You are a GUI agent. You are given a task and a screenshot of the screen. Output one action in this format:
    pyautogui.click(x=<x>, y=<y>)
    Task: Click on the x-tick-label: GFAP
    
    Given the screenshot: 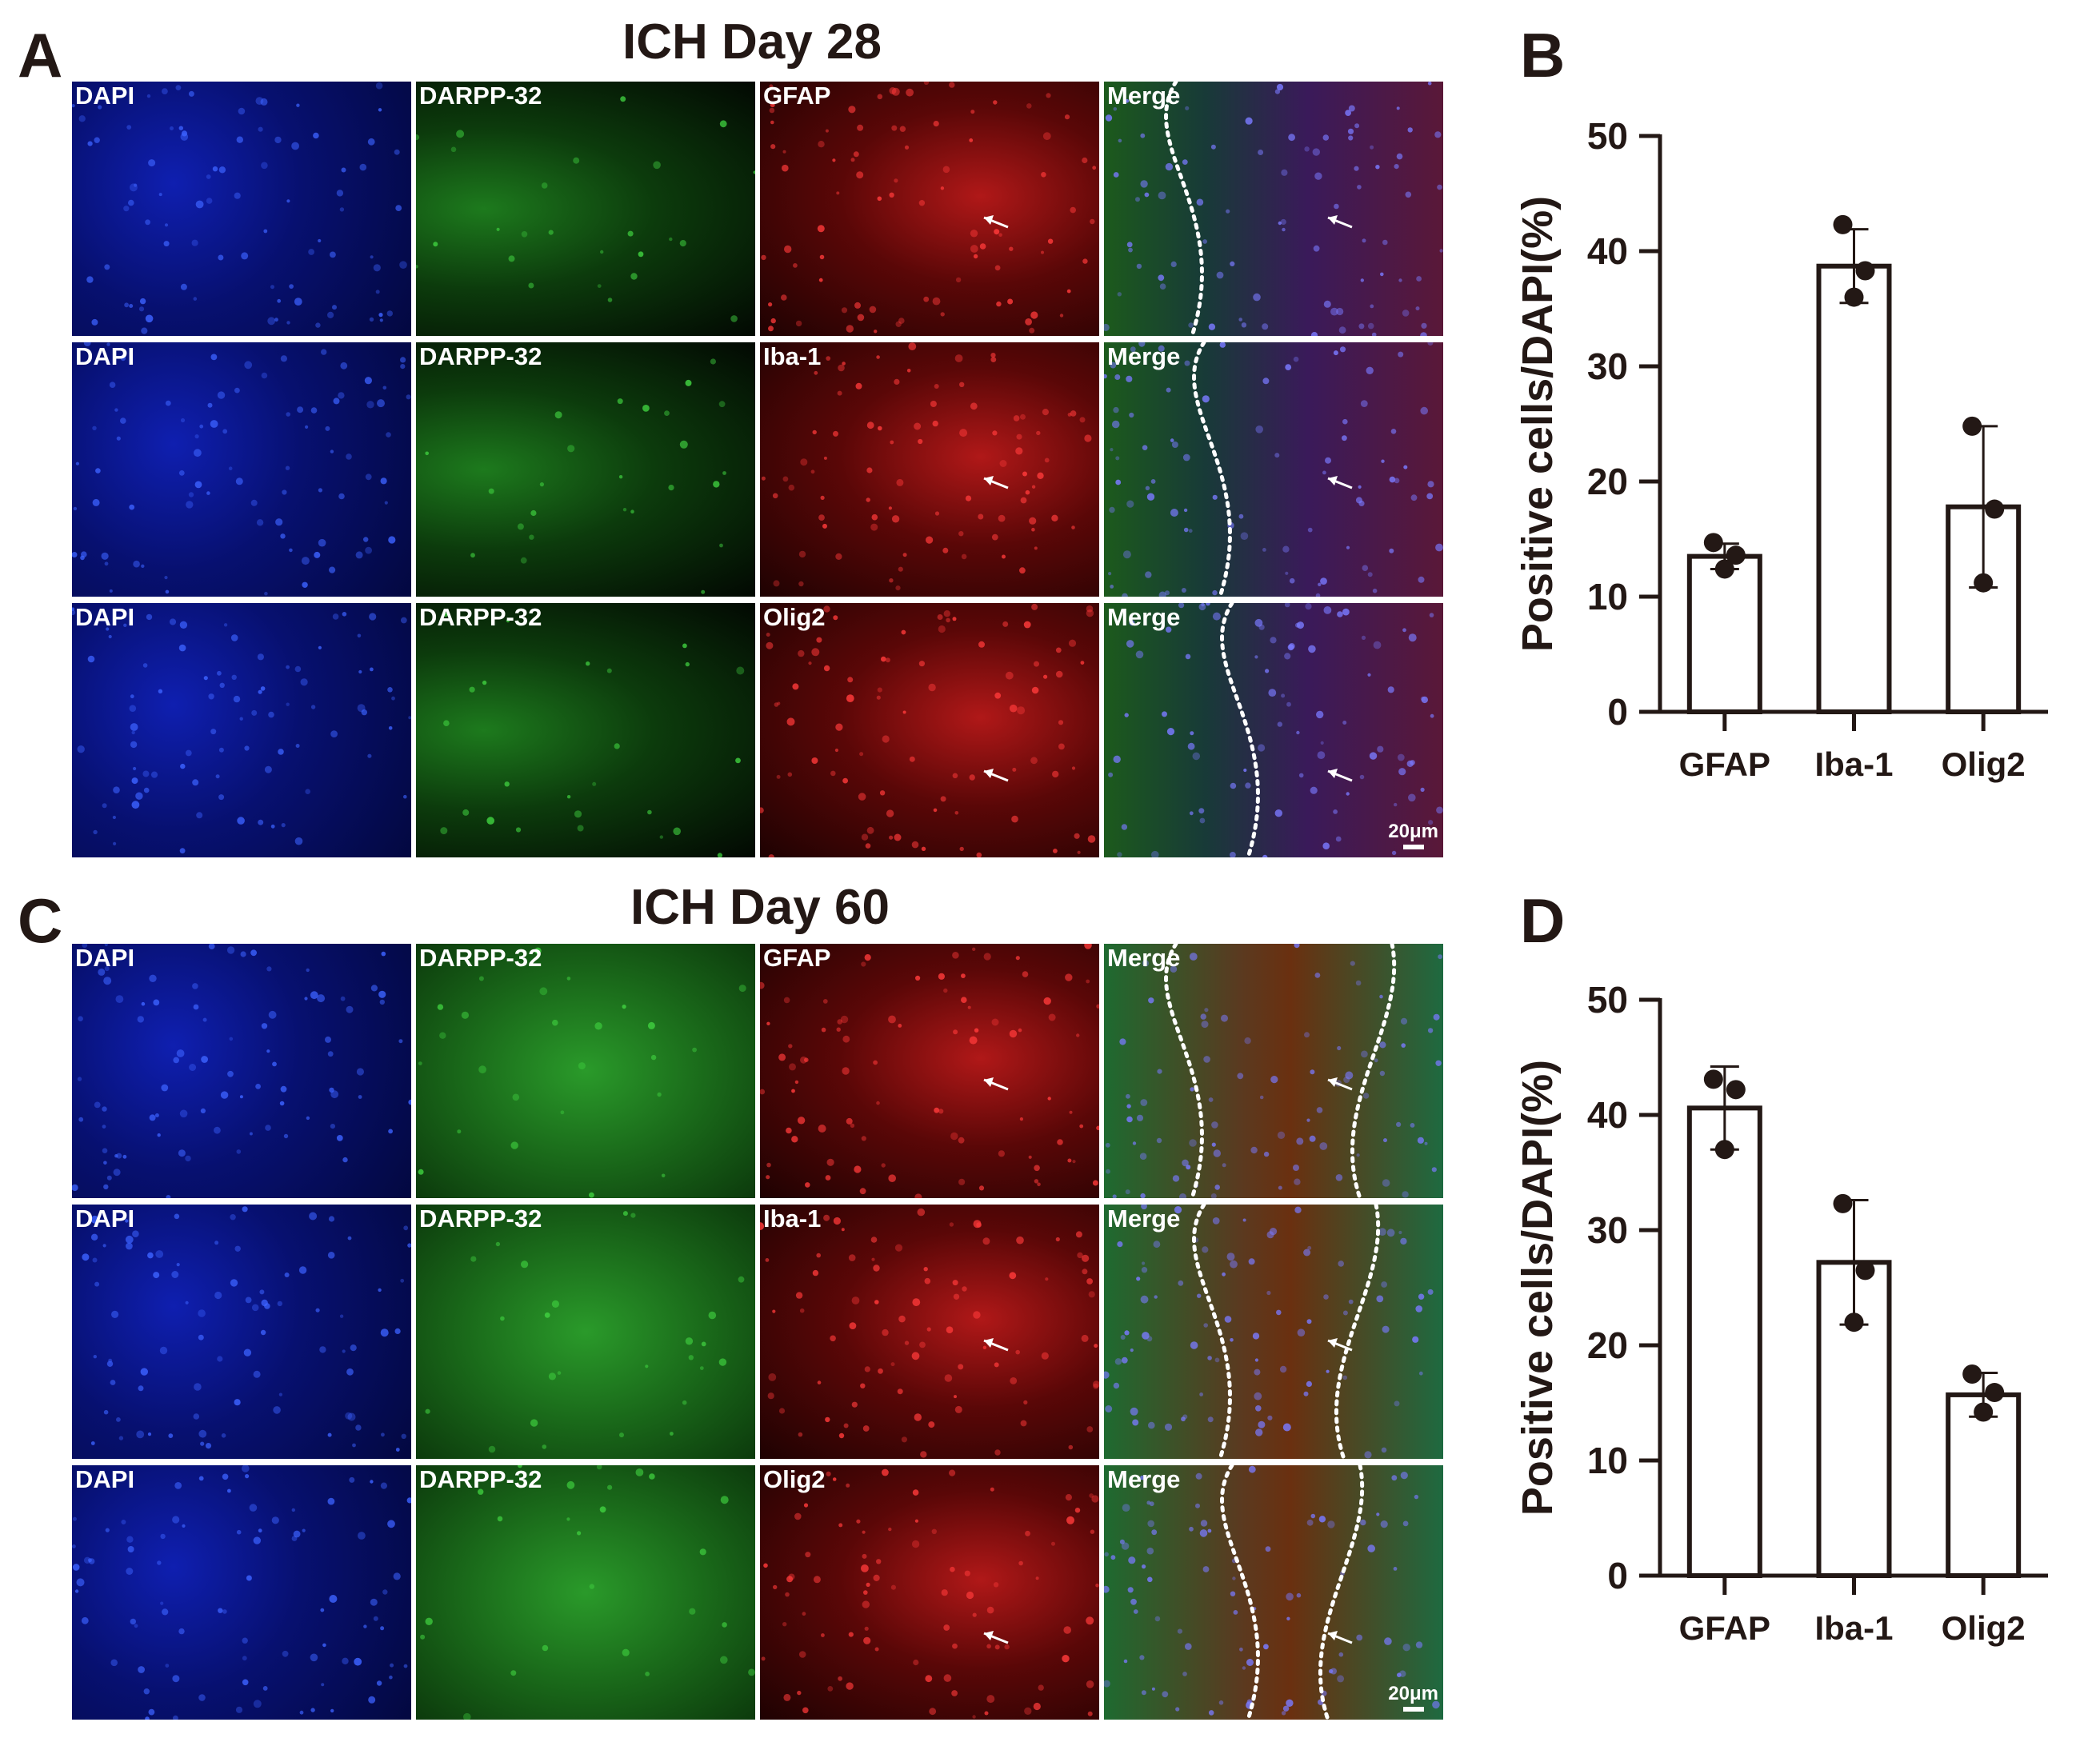 What is the action you would take?
    pyautogui.click(x=1724, y=1628)
    